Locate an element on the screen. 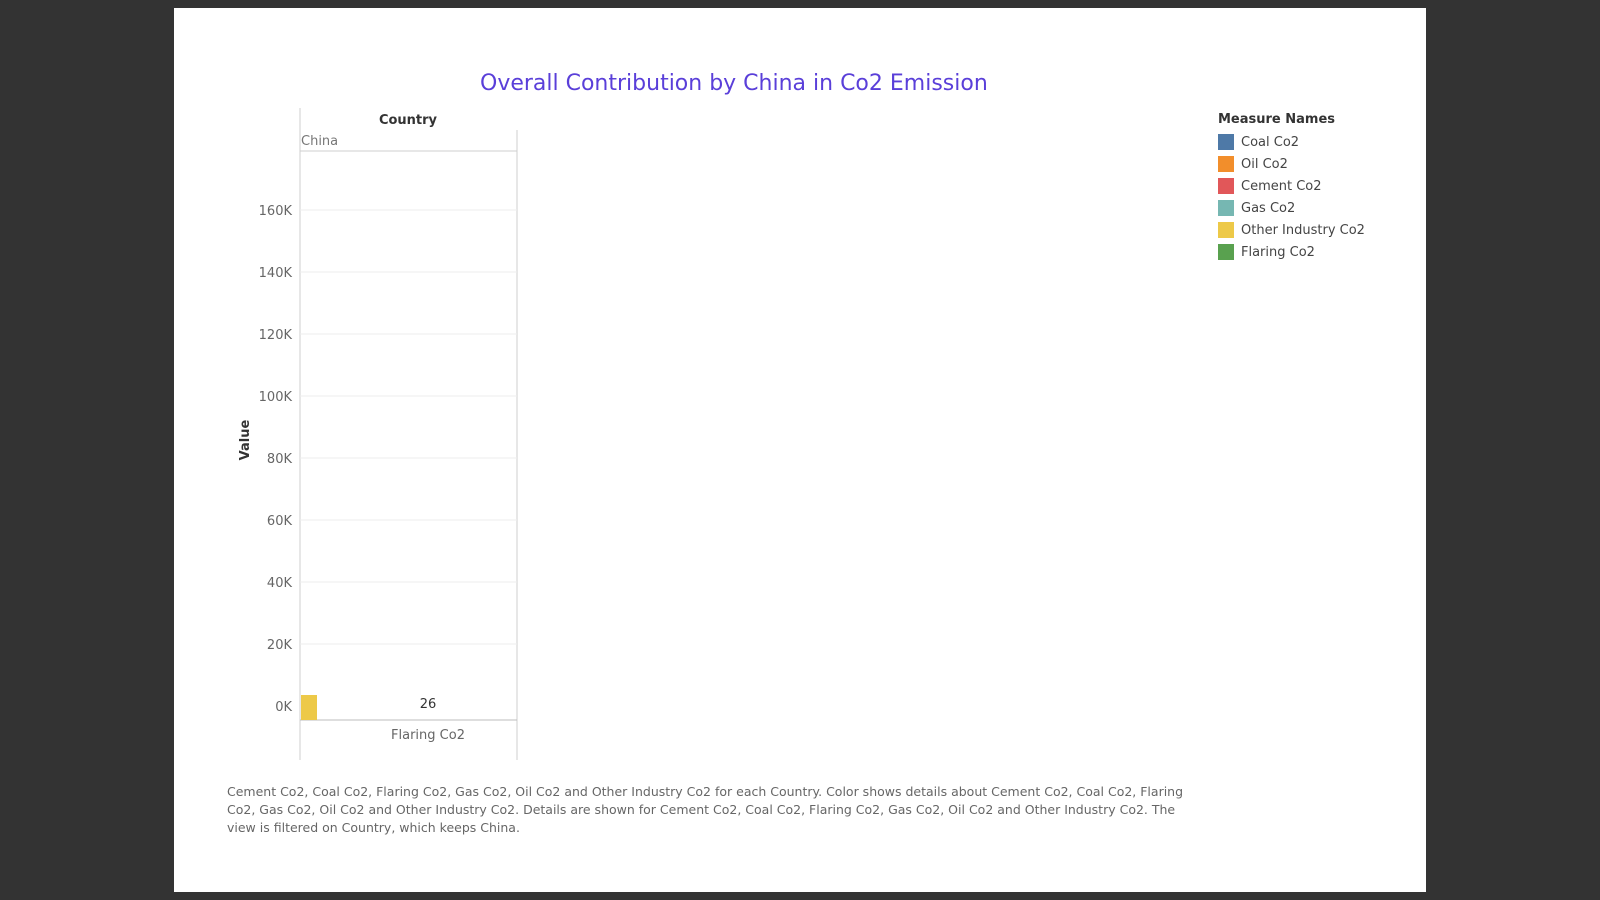 The width and height of the screenshot is (1600, 900). legend-title: Measure Names is located at coordinates (1277, 119).